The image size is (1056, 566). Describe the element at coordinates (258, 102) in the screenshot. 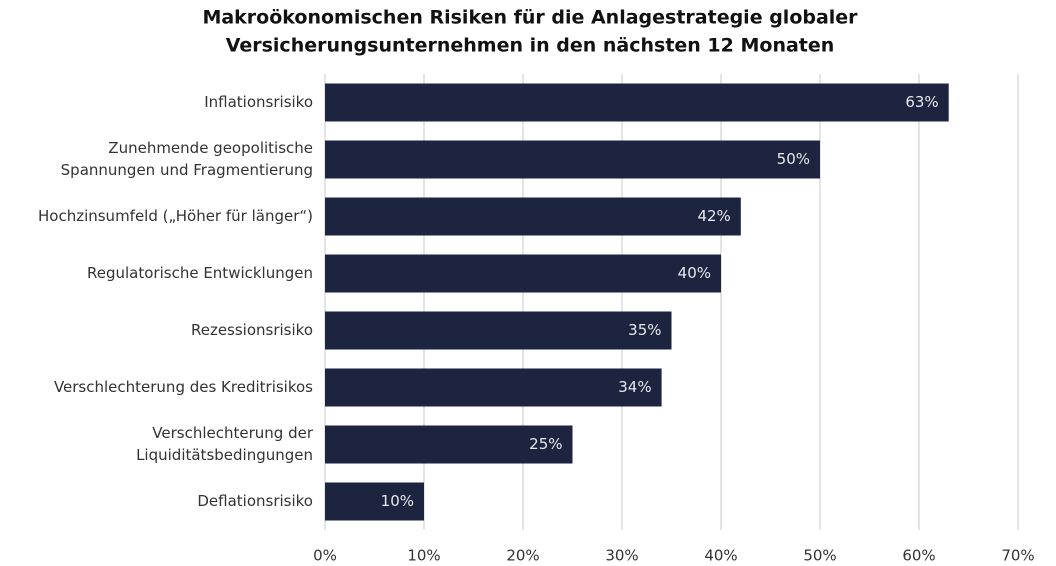

I see `y-tick-label: Inflationsrisiko` at that location.